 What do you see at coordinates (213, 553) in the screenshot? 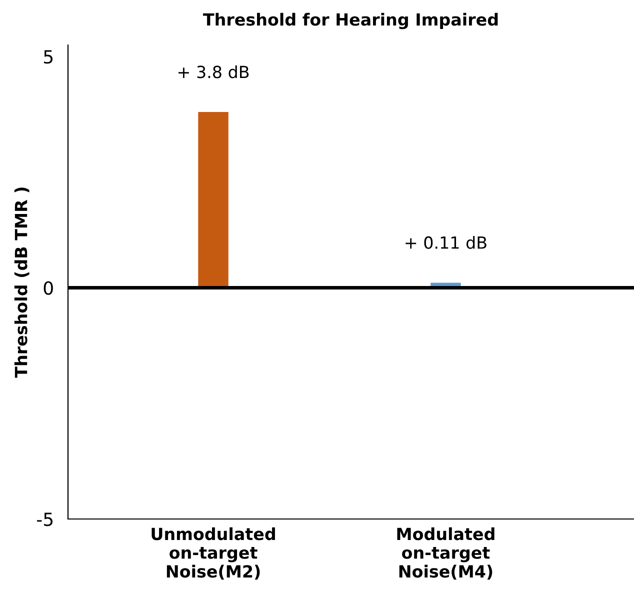
I see `x-tick-label: Unmodulated on-target Noise(M2)` at bounding box center [213, 553].